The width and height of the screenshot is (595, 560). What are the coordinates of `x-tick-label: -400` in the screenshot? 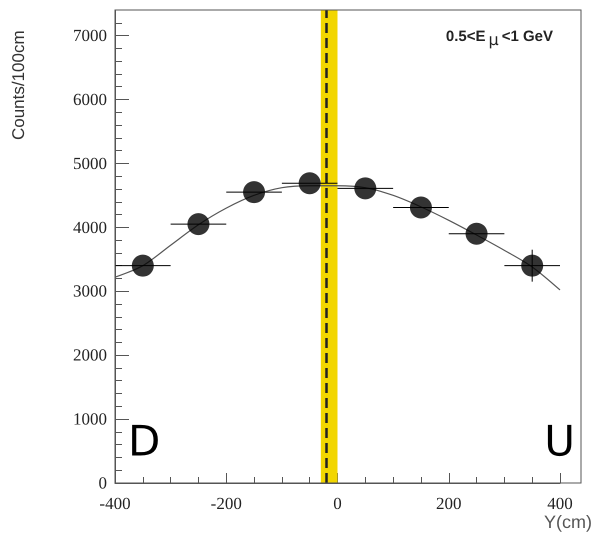 It's located at (115, 503).